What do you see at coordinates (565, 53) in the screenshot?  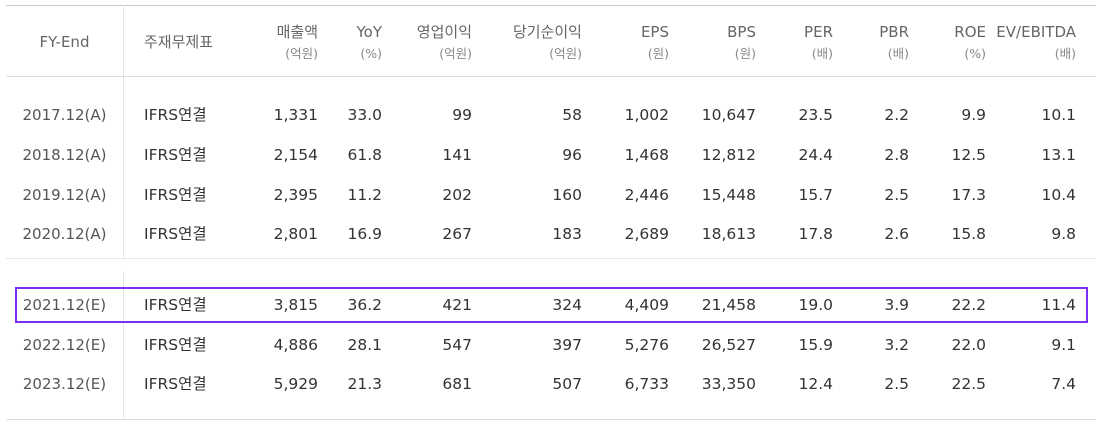 I see `header-net-income-unit: (억원)` at bounding box center [565, 53].